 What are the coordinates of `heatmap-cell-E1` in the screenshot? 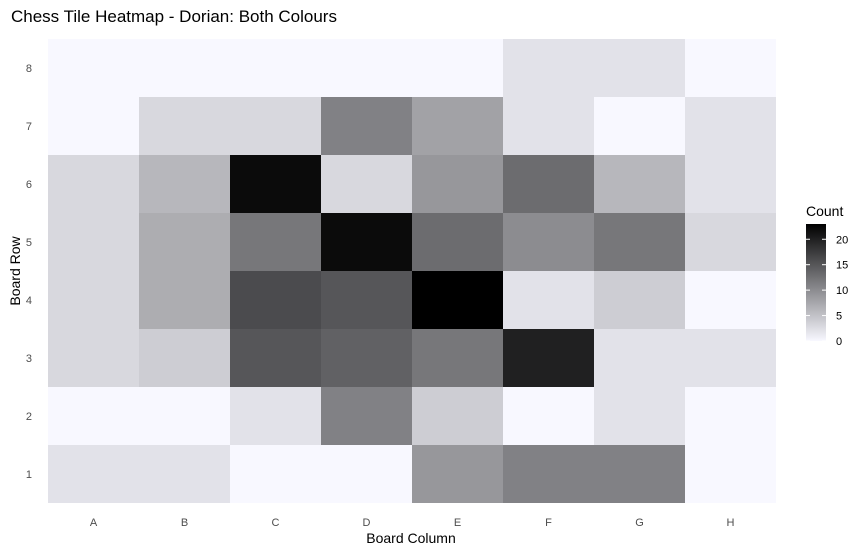 It's located at (457, 474).